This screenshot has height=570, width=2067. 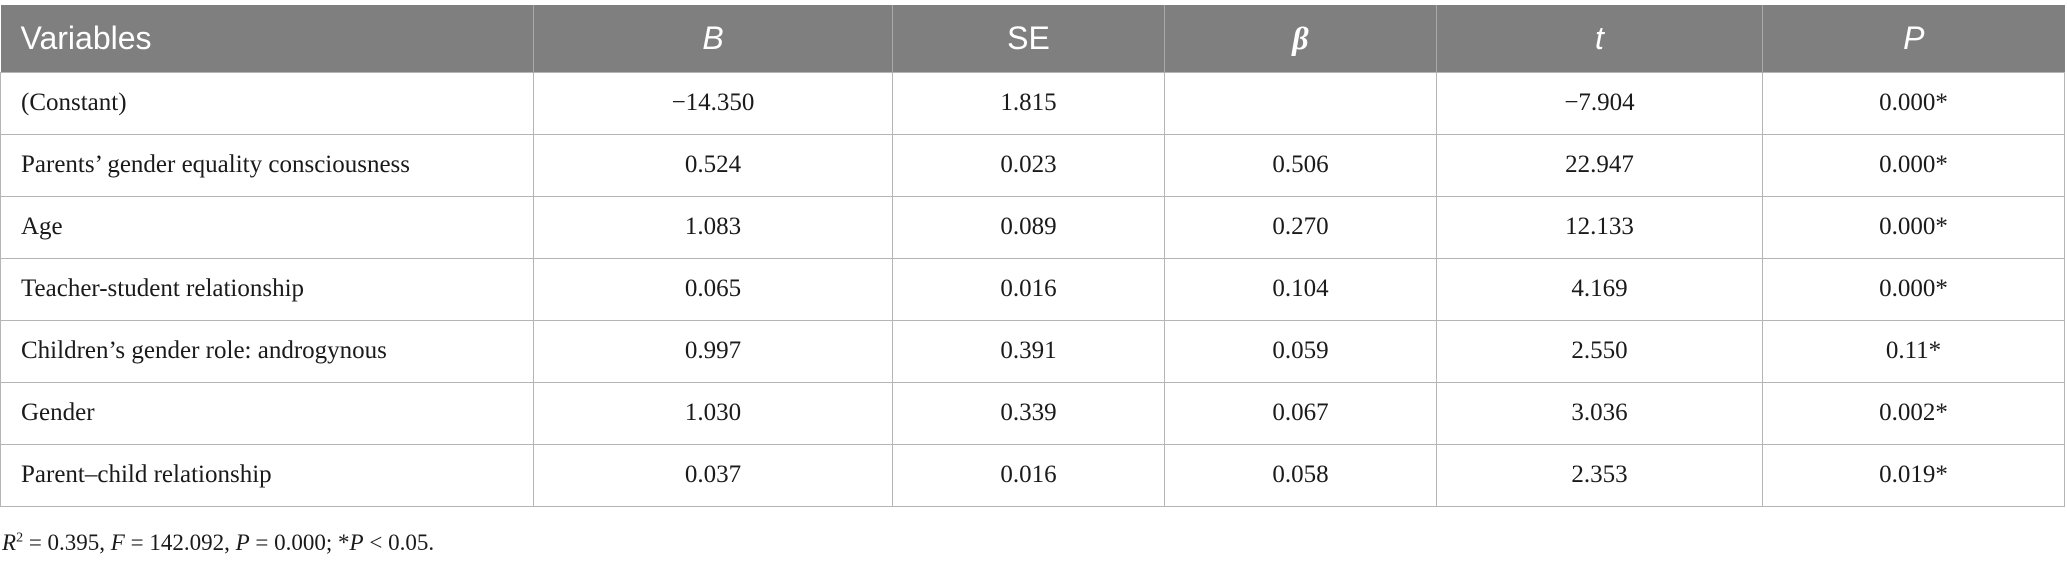 I want to click on table-row: (Constant) −14.350 1.815 −7.904 0.000*, so click(x=1032, y=103).